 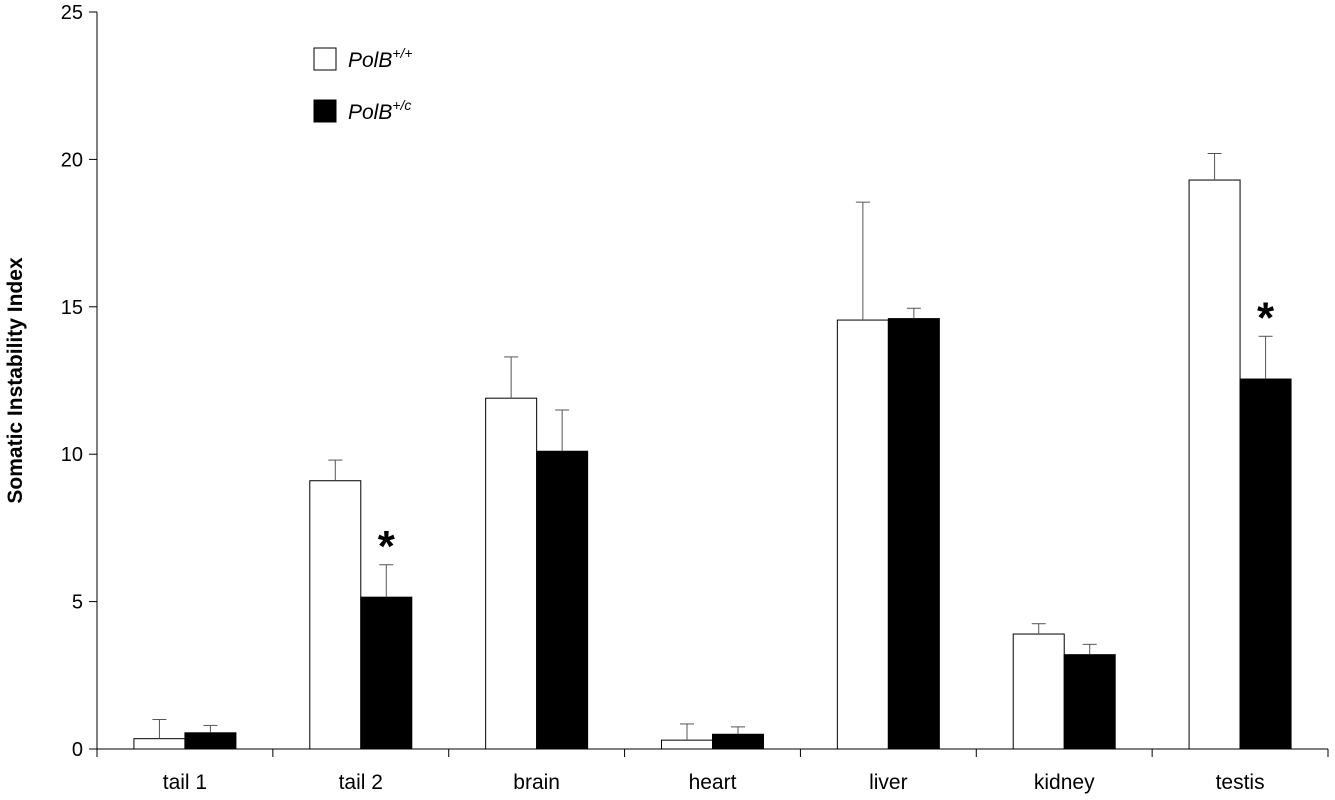 I want to click on x-axis: tail 1 tail 2 brain heart liver kidney testis, so click(x=712, y=771).